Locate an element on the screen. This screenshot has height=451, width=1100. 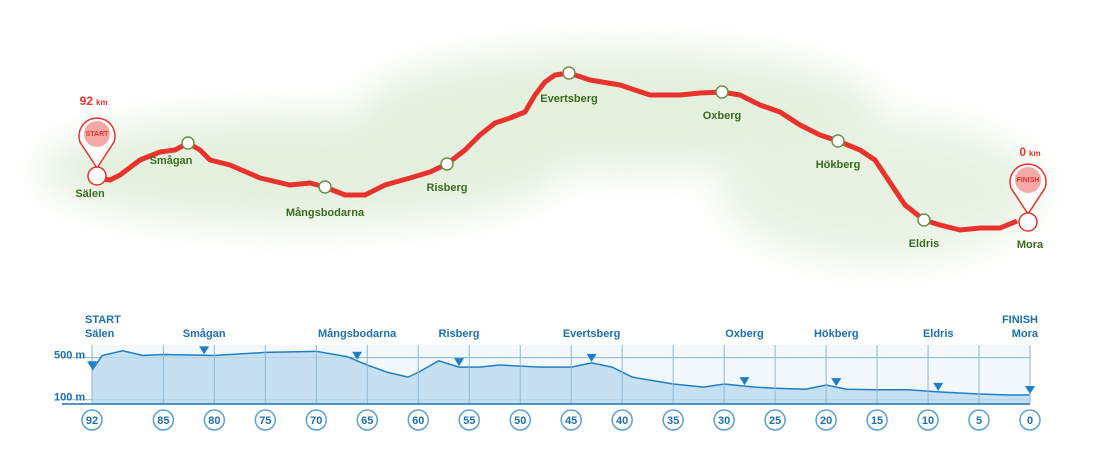
profile-checkpoint-label: Eldris is located at coordinates (938, 334).